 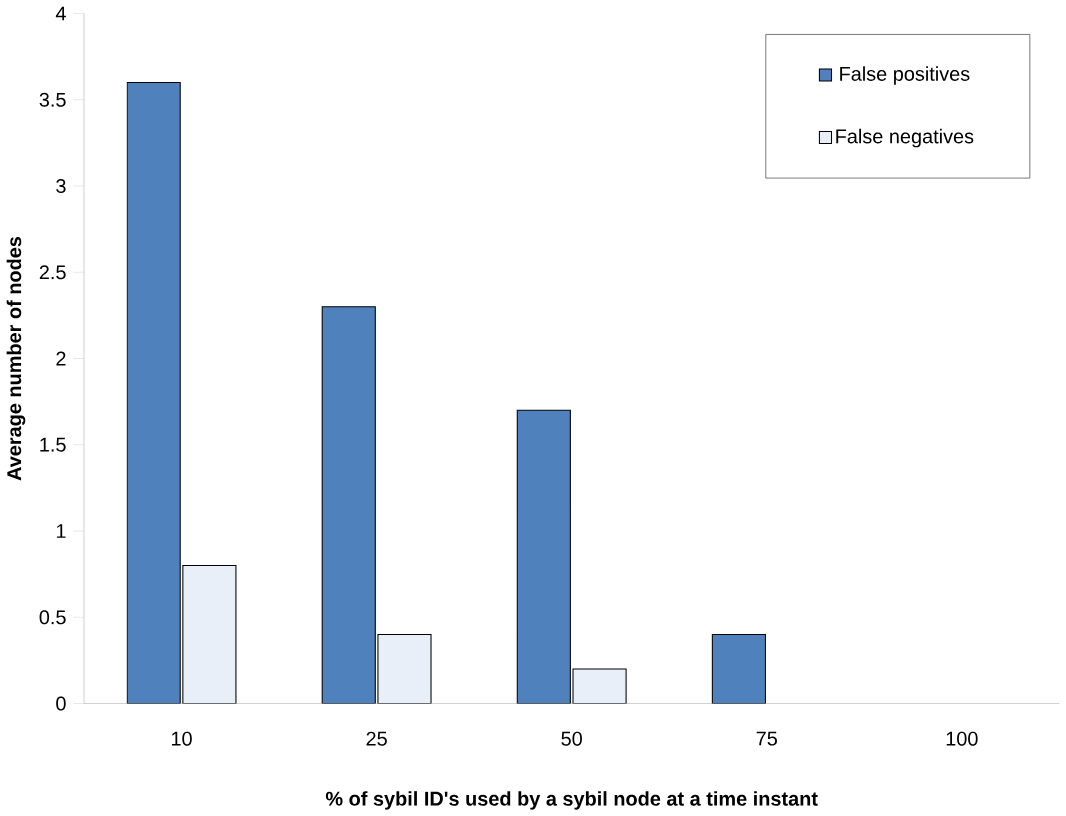 What do you see at coordinates (16, 358) in the screenshot?
I see `y-axis-title: Average number of nodes` at bounding box center [16, 358].